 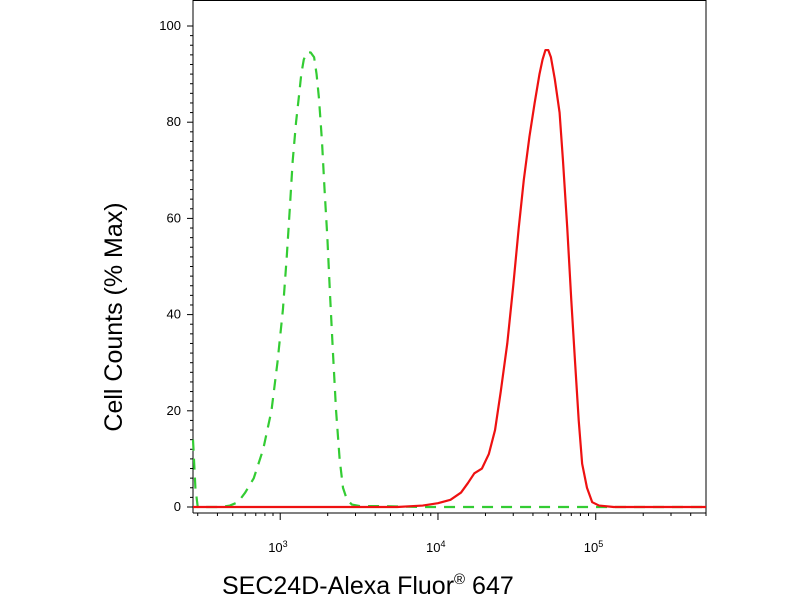 What do you see at coordinates (174, 410) in the screenshot?
I see `y-tick-label: 20` at bounding box center [174, 410].